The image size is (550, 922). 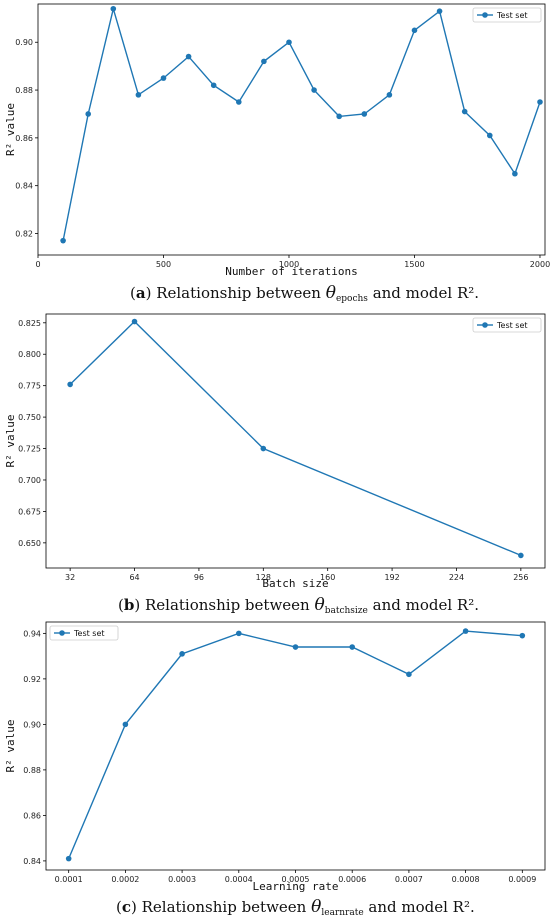 What do you see at coordinates (295, 886) in the screenshot?
I see `x-axis-label: Learning rate` at bounding box center [295, 886].